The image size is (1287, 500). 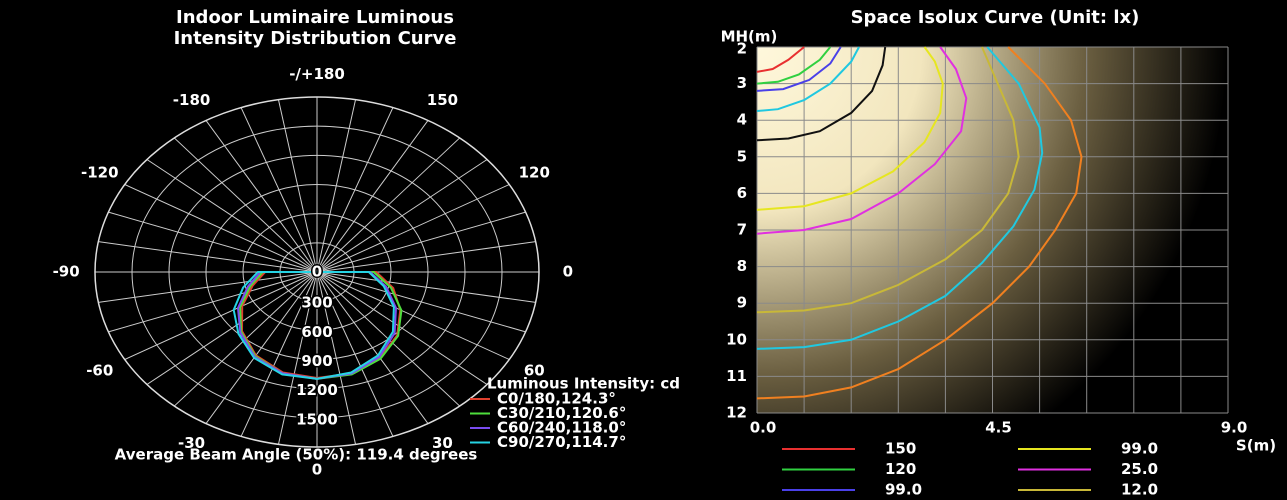 I want to click on y-tick-label: 8, so click(x=742, y=266).